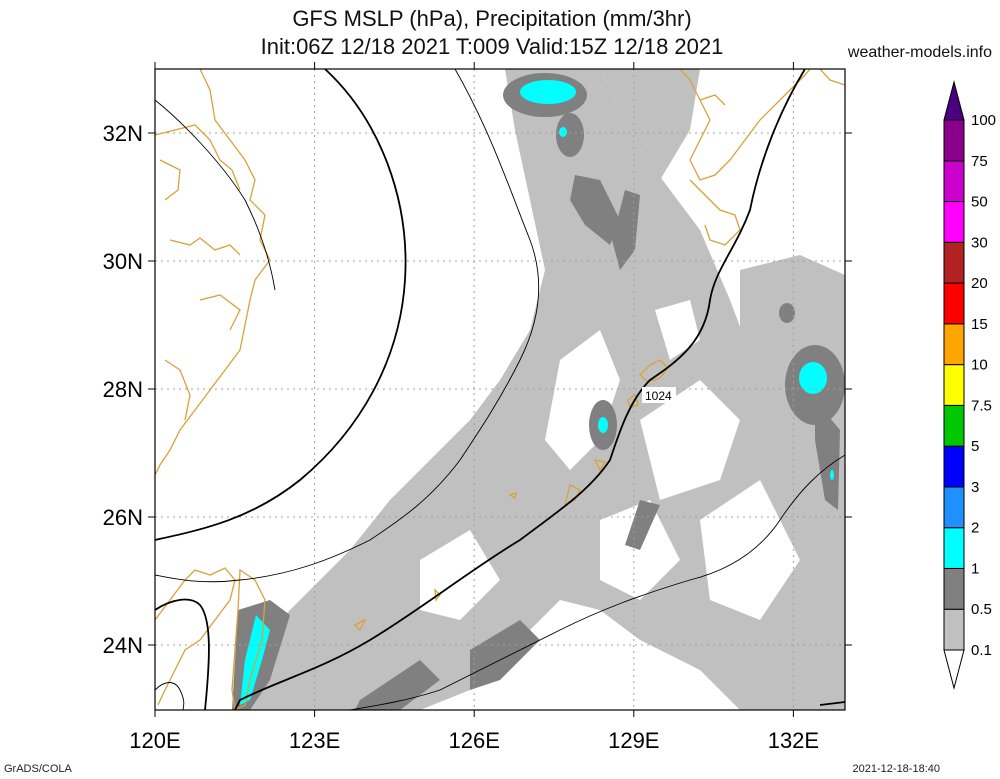 The image size is (1000, 779). Describe the element at coordinates (981, 609) in the screenshot. I see `legend-label: 0.5` at that location.